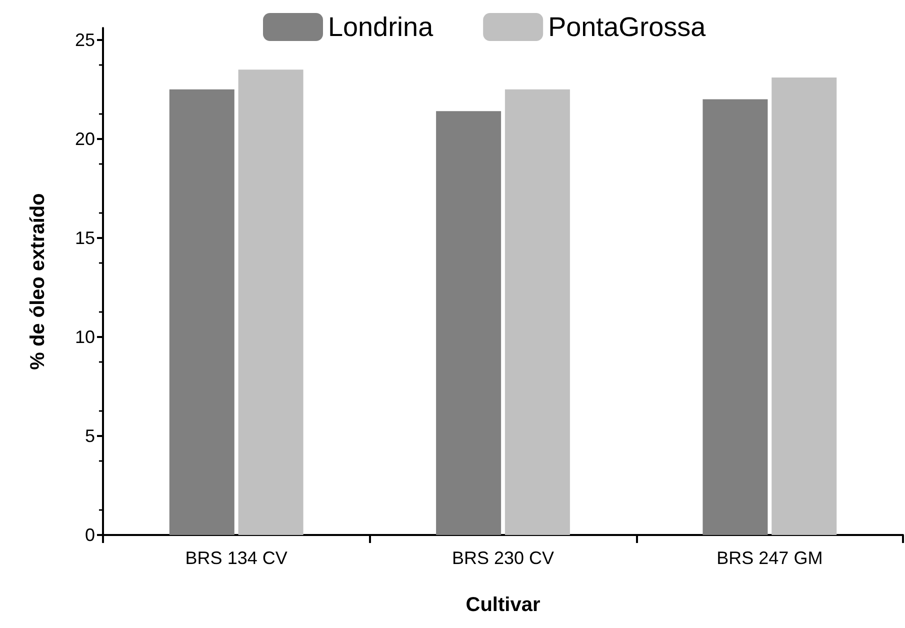 This screenshot has width=905, height=628. What do you see at coordinates (627, 27) in the screenshot?
I see `legend-label: PontaGrossa` at bounding box center [627, 27].